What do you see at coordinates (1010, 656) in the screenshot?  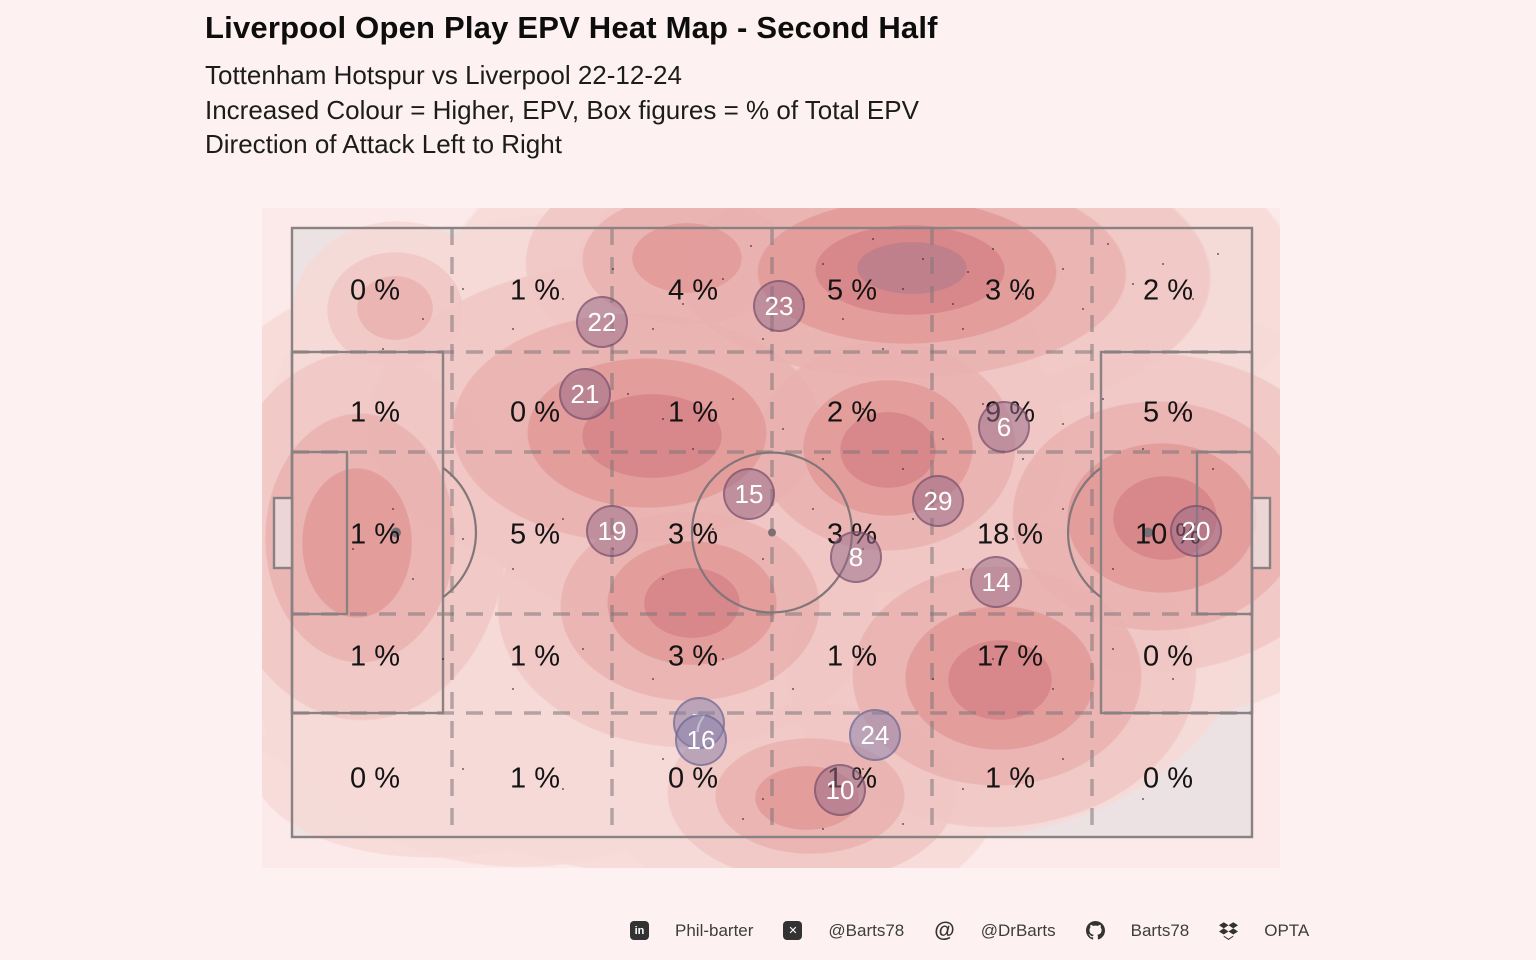 I see `zone-epv-label: 17 %` at bounding box center [1010, 656].